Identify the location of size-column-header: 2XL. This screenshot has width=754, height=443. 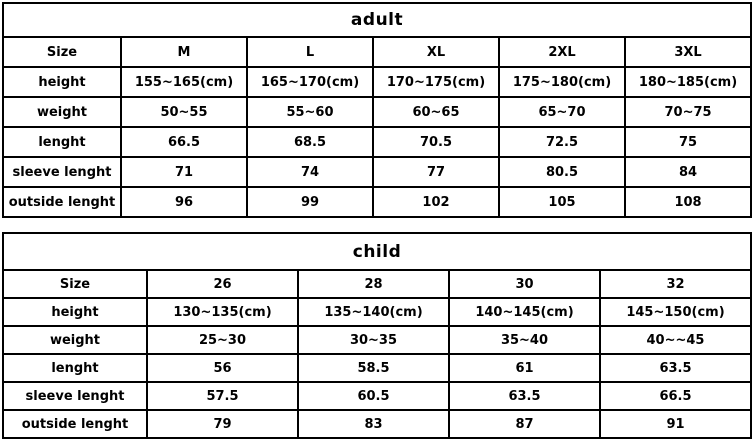
(562, 52).